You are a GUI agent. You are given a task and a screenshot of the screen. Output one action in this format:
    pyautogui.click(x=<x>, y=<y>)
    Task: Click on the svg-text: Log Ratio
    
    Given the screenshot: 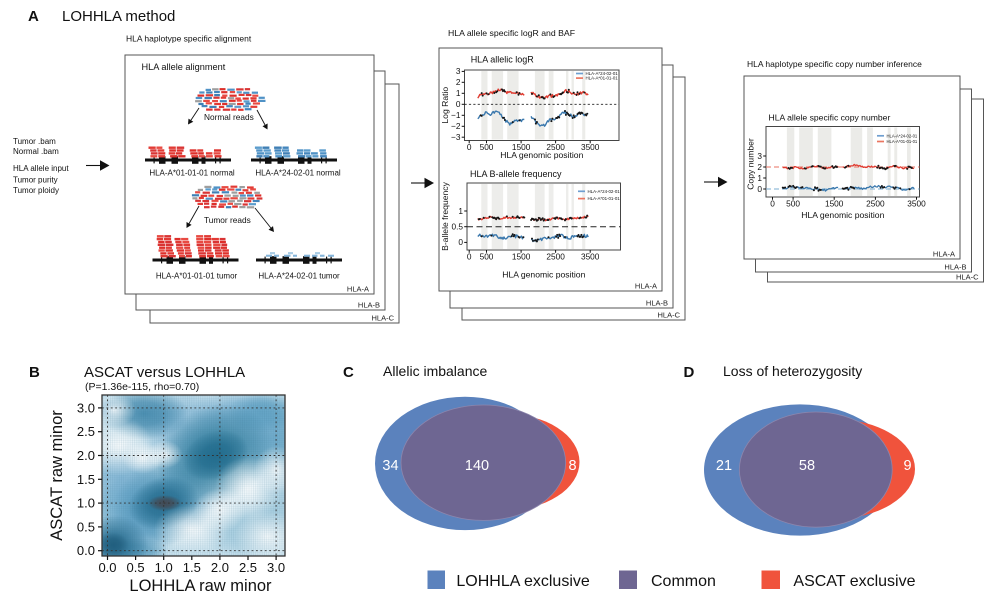 What is the action you would take?
    pyautogui.click(x=445, y=105)
    